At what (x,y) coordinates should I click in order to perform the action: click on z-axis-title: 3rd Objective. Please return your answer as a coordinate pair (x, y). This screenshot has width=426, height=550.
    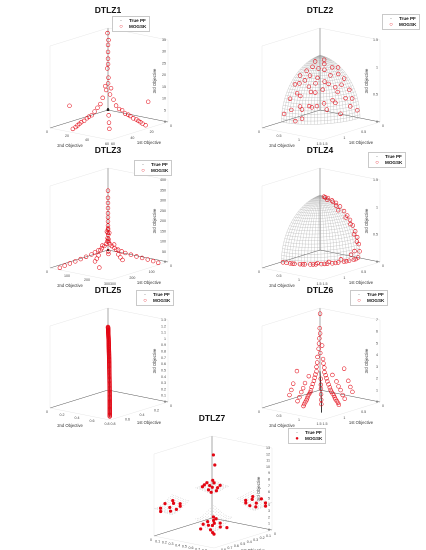
    Looking at the image, I should click on (366, 80).